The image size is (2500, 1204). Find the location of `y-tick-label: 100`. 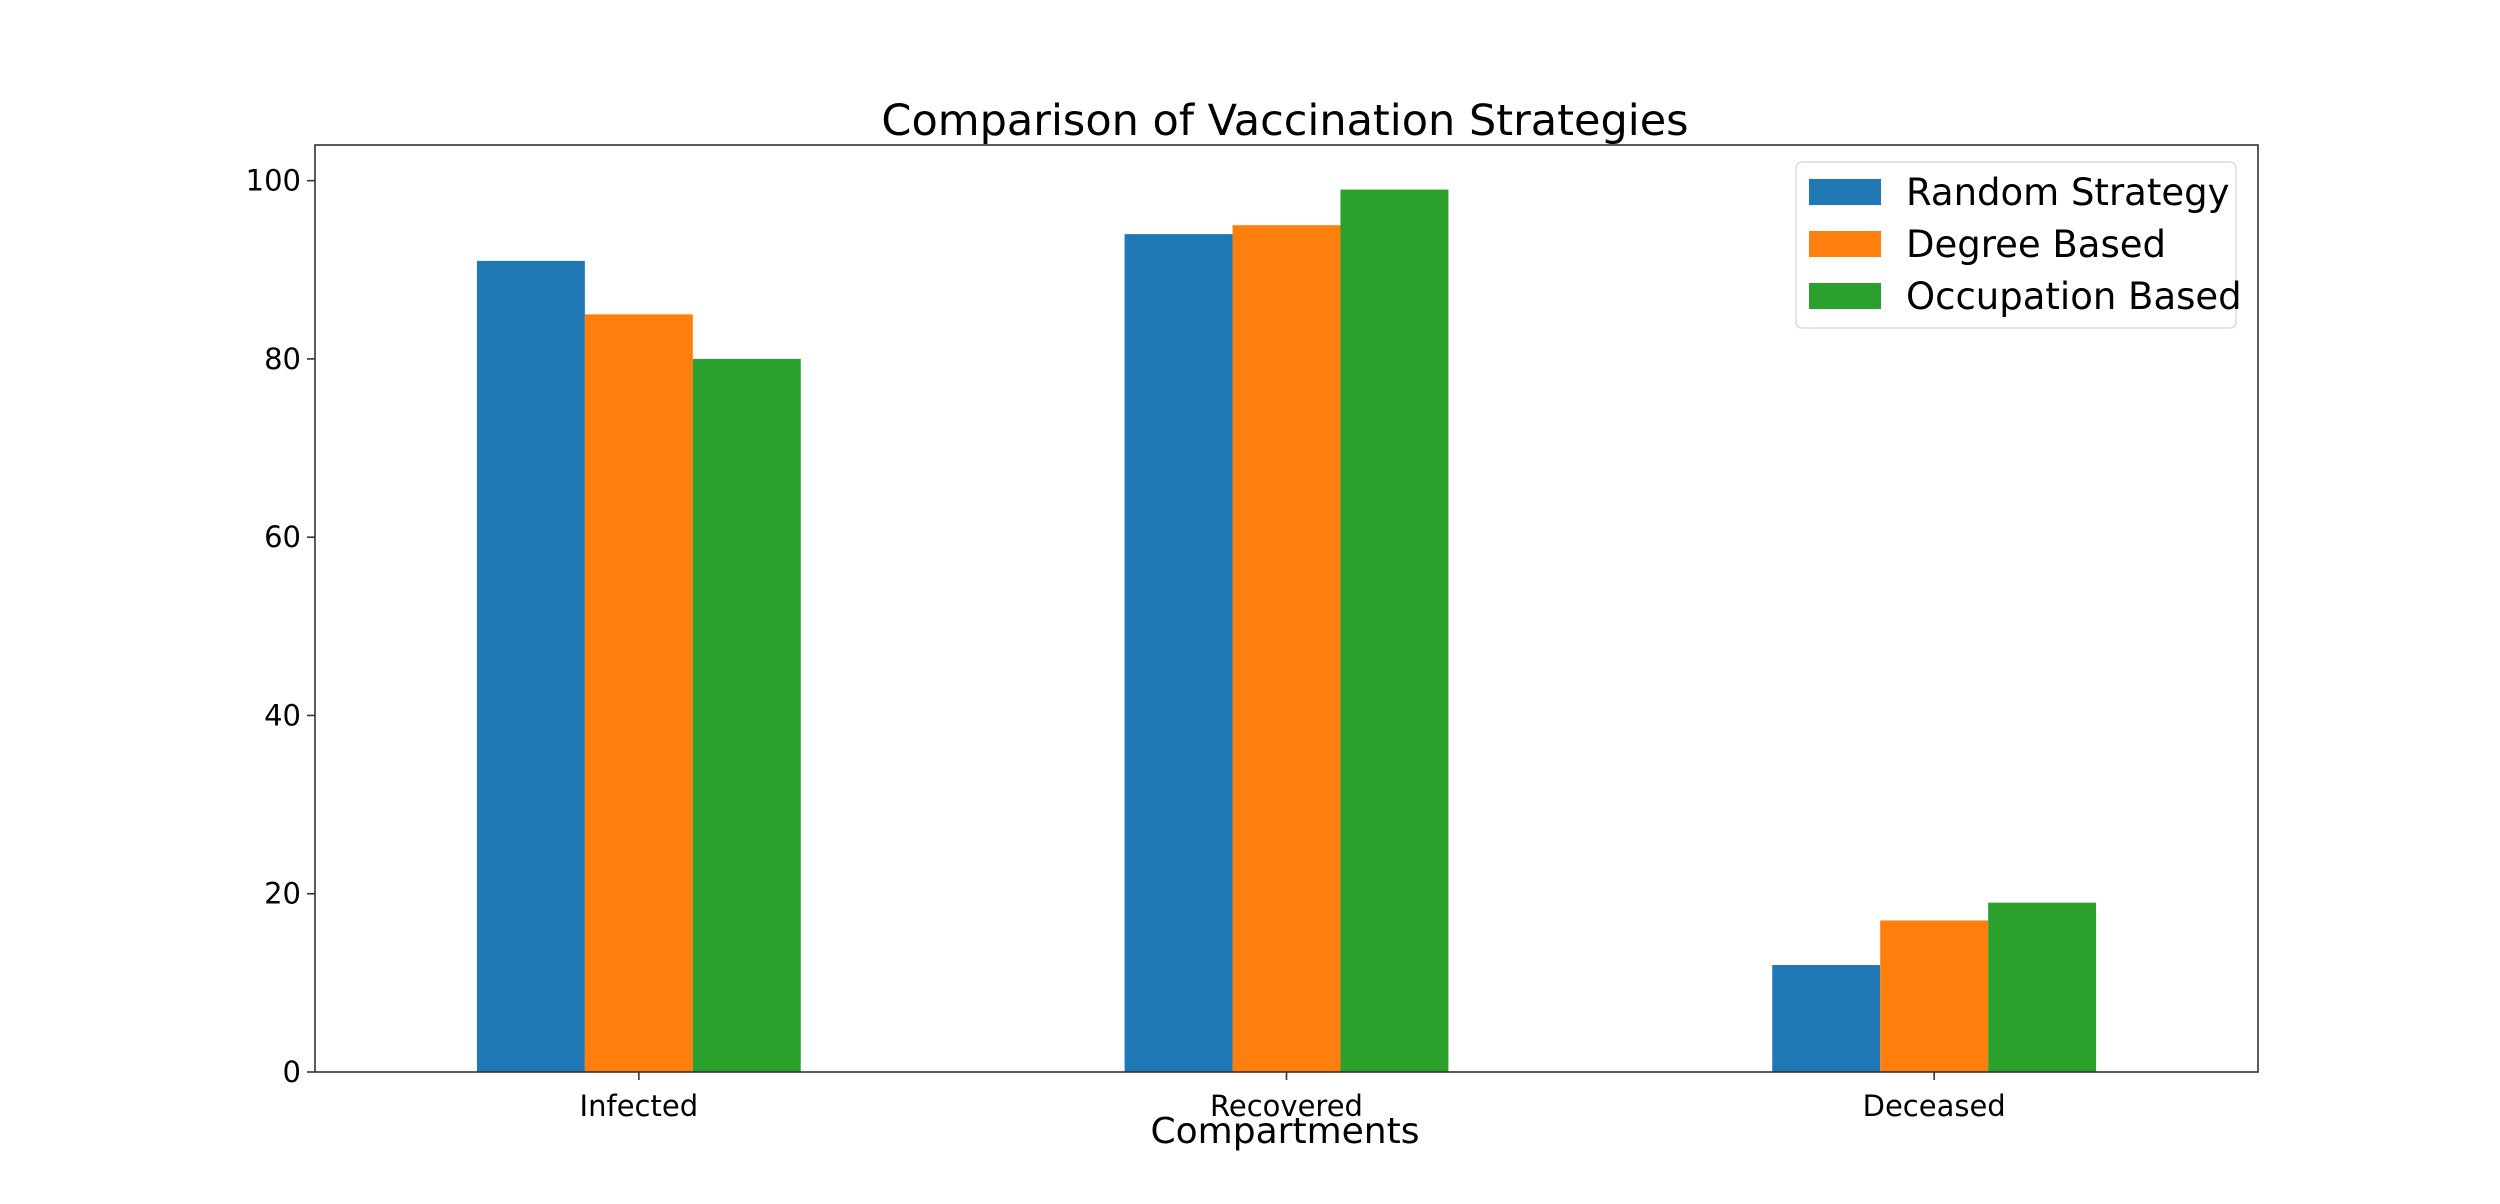

y-tick-label: 100 is located at coordinates (273, 181).